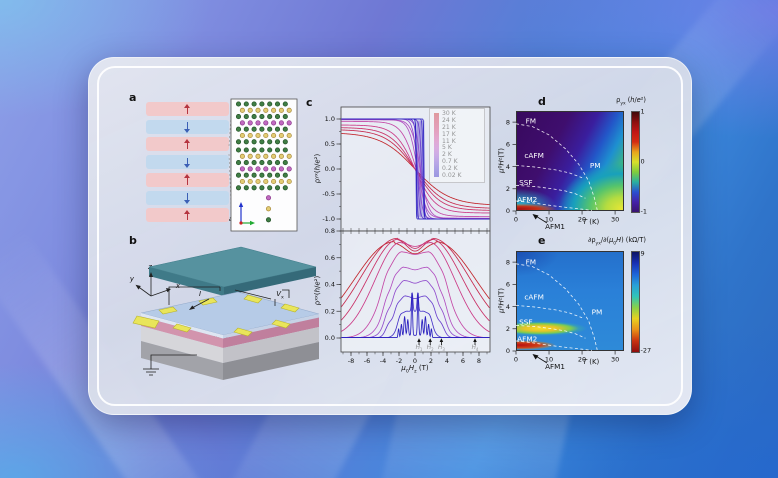 This screenshot has height=478, width=778. Describe the element at coordinates (200, 303) in the screenshot. I see `current-arrow-line` at that location.